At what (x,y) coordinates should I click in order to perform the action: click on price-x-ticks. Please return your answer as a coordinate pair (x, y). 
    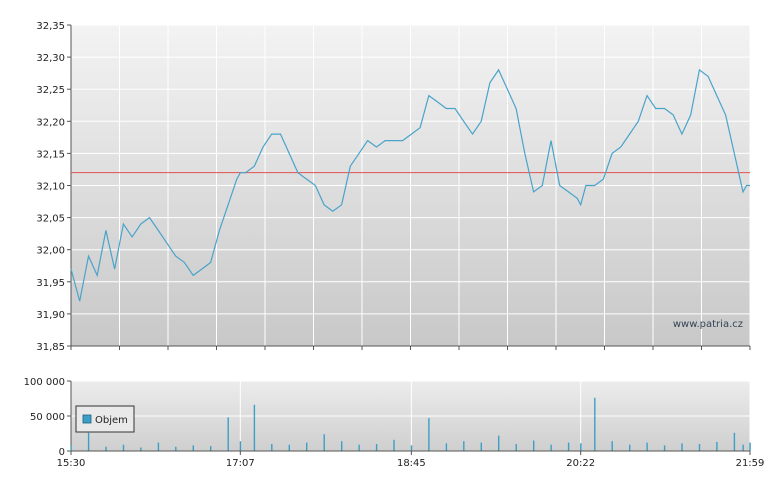
    Looking at the image, I should click on (410, 347).